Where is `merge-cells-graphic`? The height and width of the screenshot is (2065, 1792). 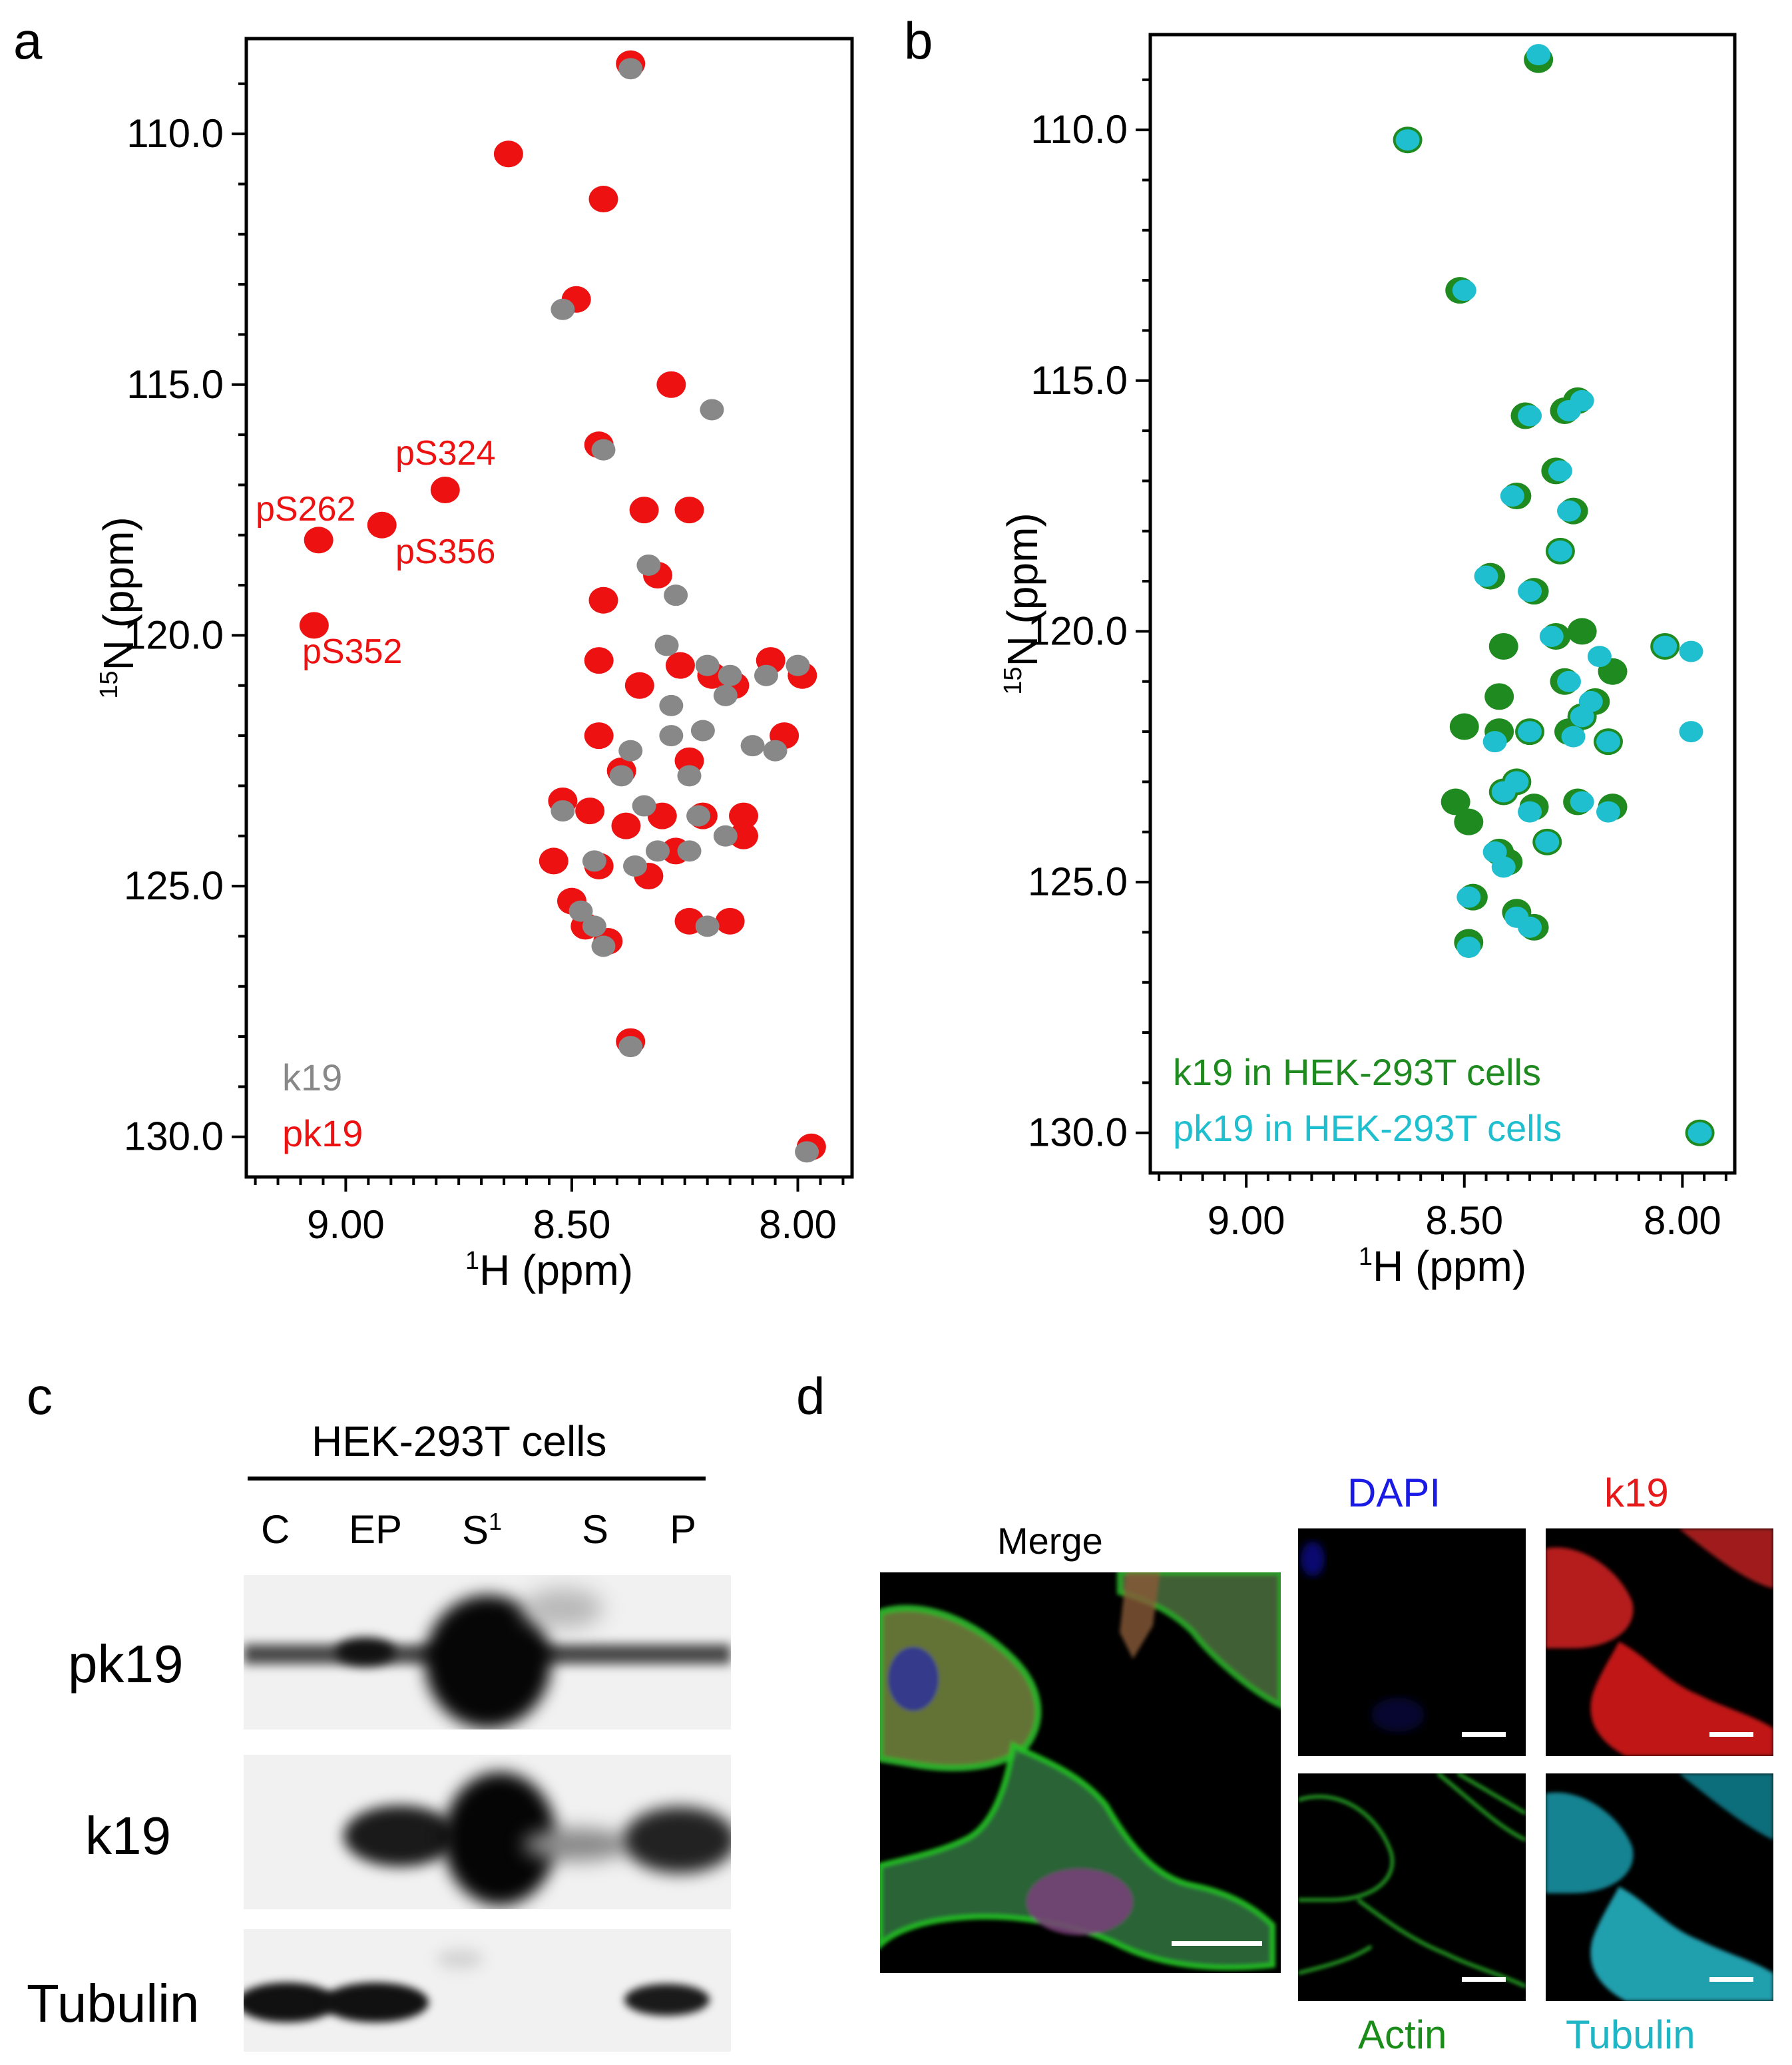 merge-cells-graphic is located at coordinates (1080, 1771).